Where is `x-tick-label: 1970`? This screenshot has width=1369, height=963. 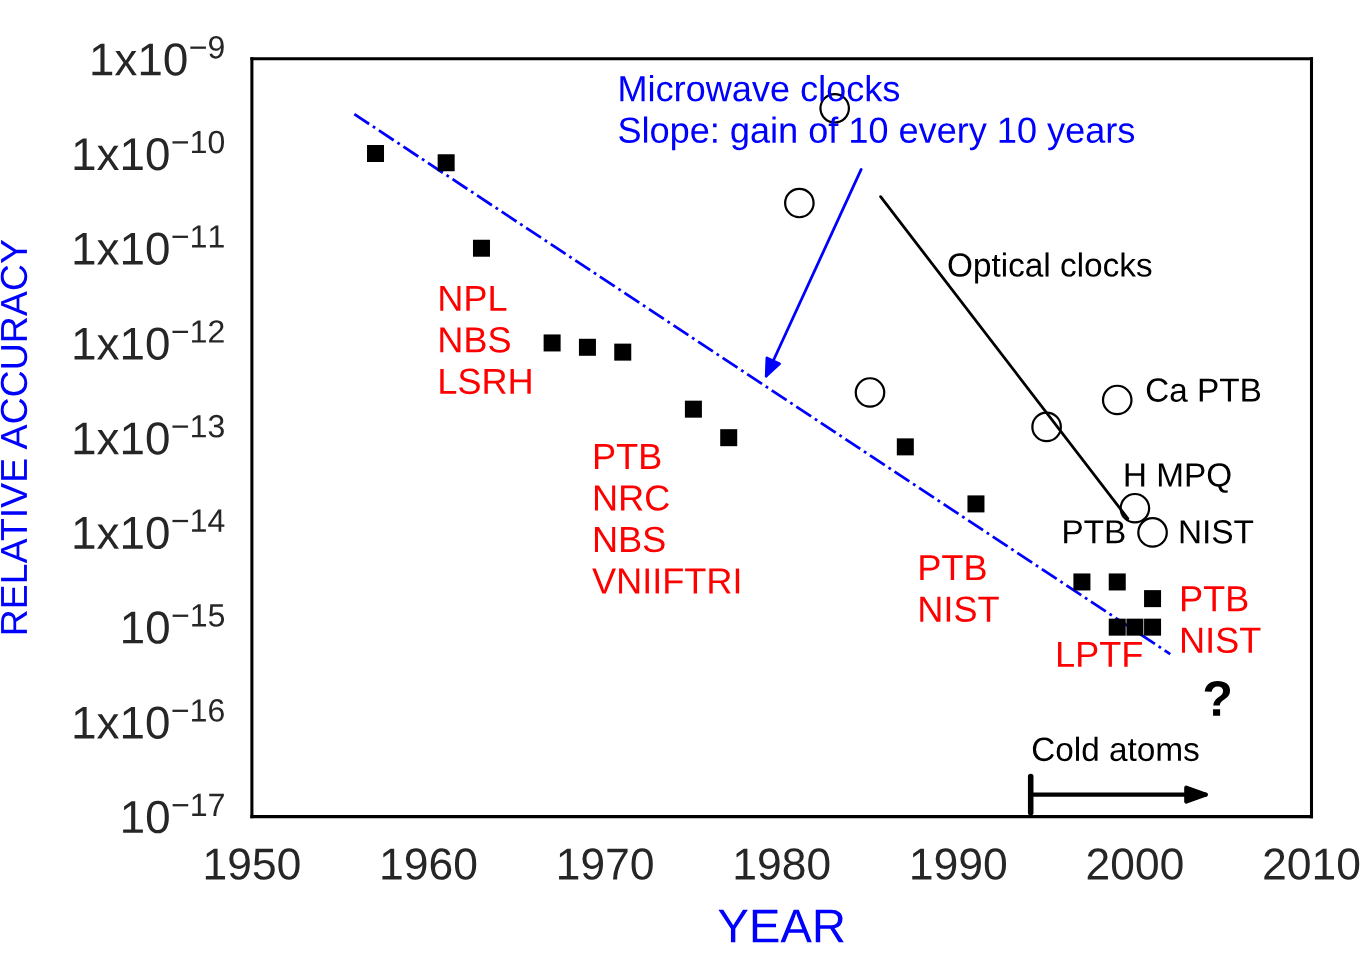 x-tick-label: 1970 is located at coordinates (606, 864).